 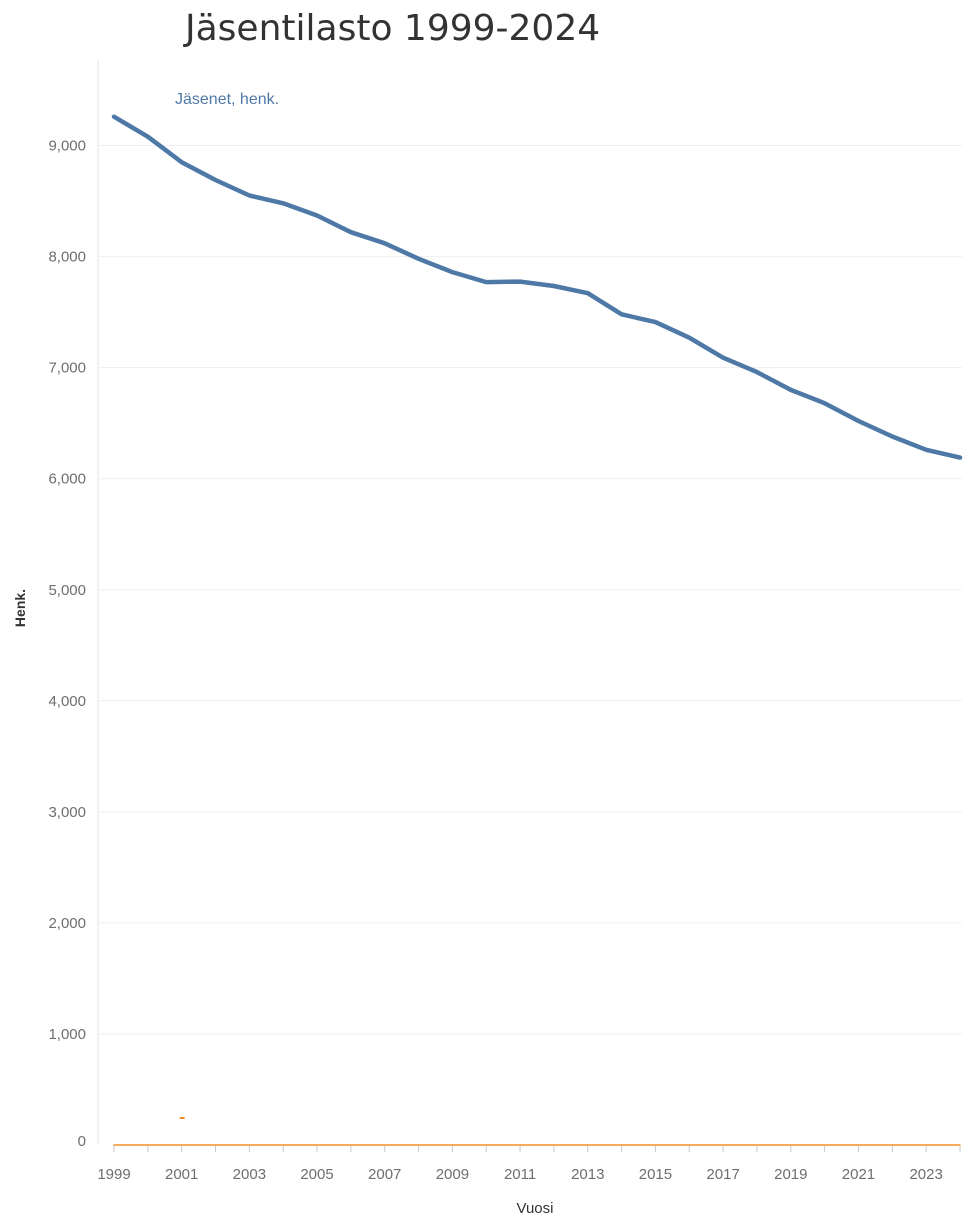 What do you see at coordinates (520, 1174) in the screenshot?
I see `x-tick-label: 2011` at bounding box center [520, 1174].